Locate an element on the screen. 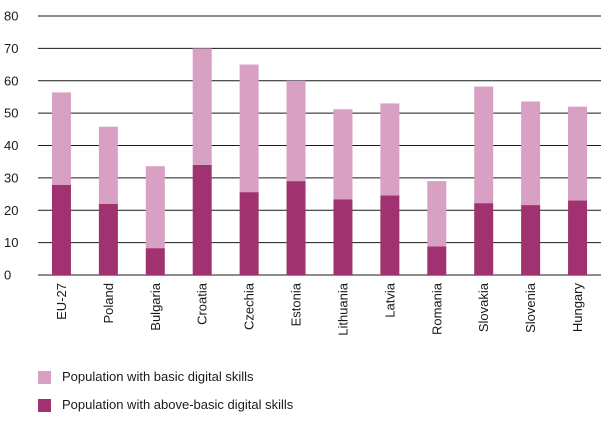 This screenshot has width=609, height=426. x-tick-label-eu-27: EU-27 is located at coordinates (61, 301).